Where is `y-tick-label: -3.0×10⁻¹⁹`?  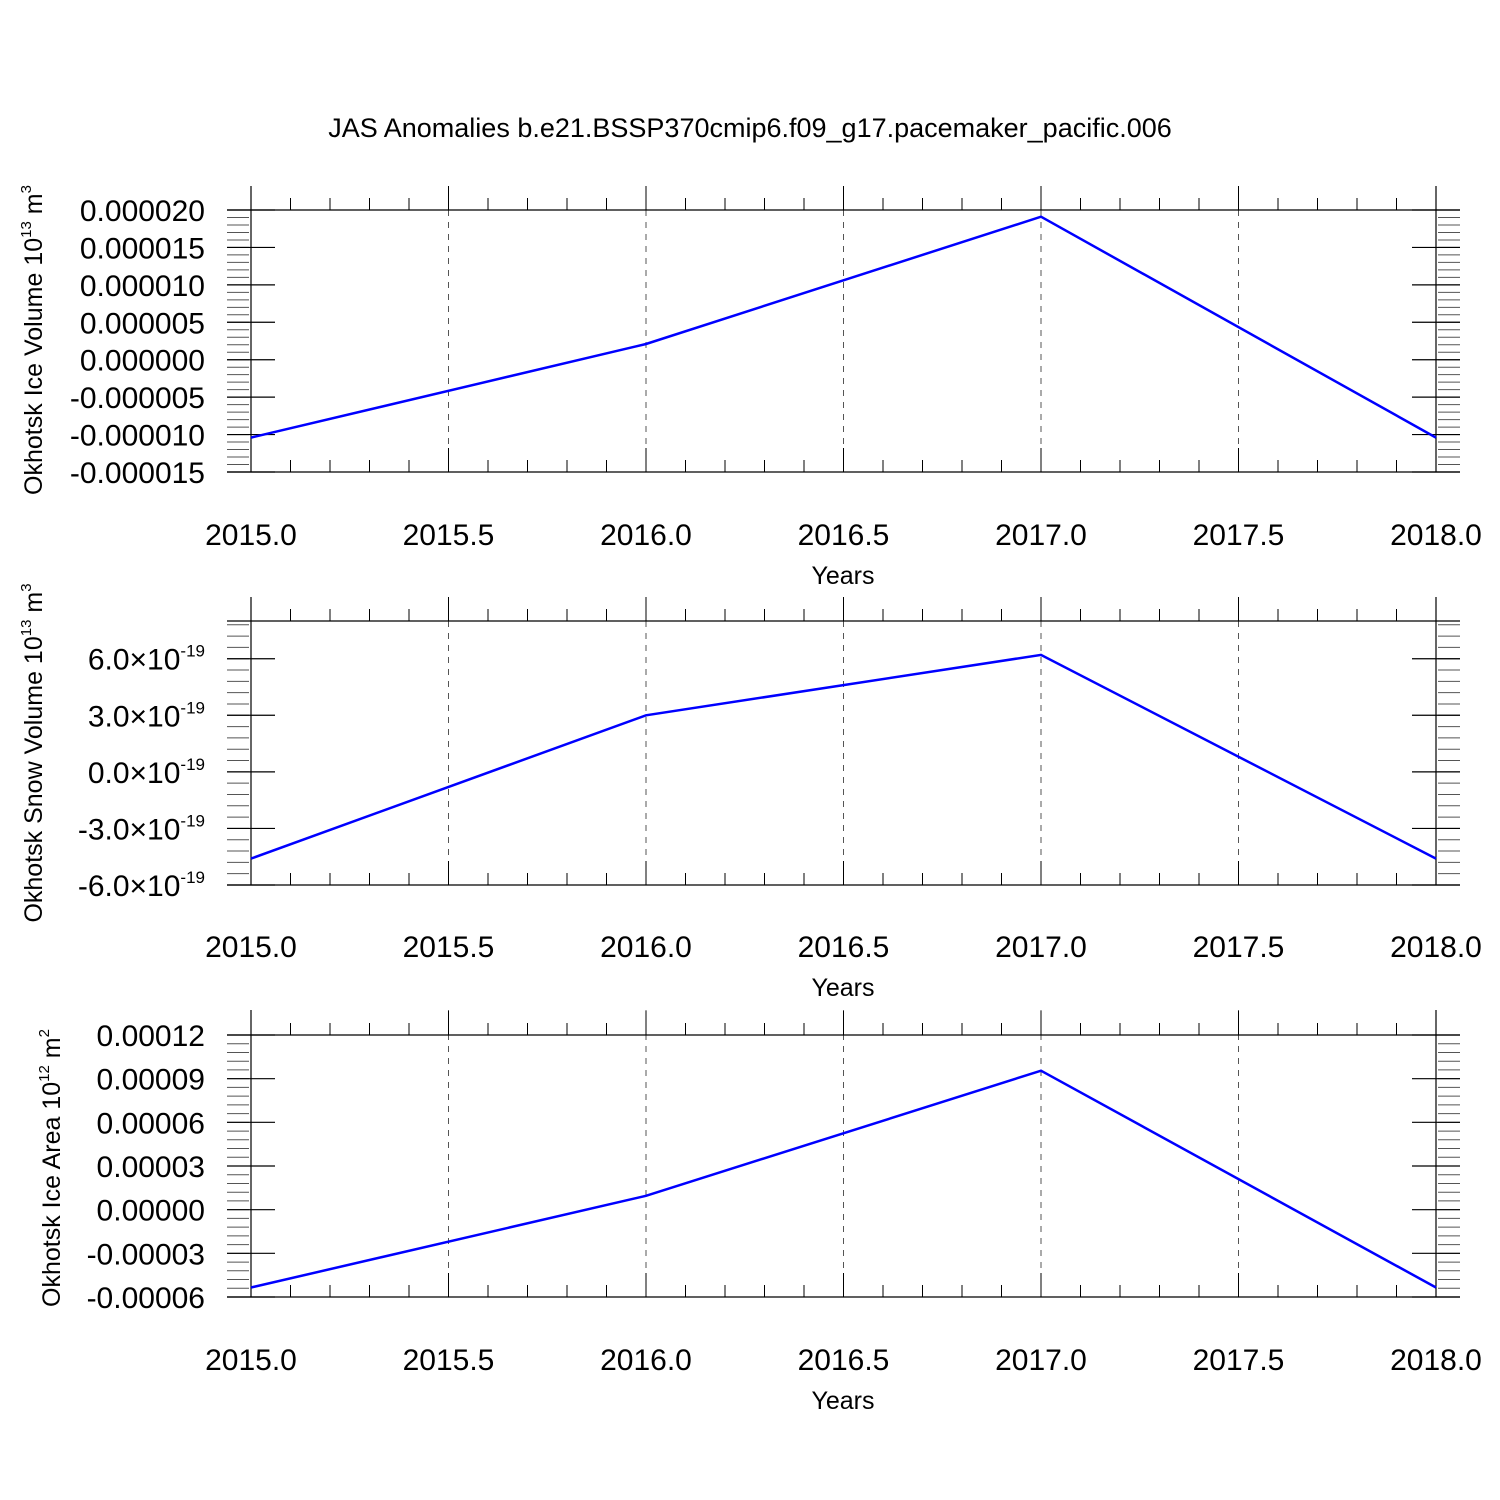
y-tick-label: -3.0×10⁻¹⁹ is located at coordinates (141, 828).